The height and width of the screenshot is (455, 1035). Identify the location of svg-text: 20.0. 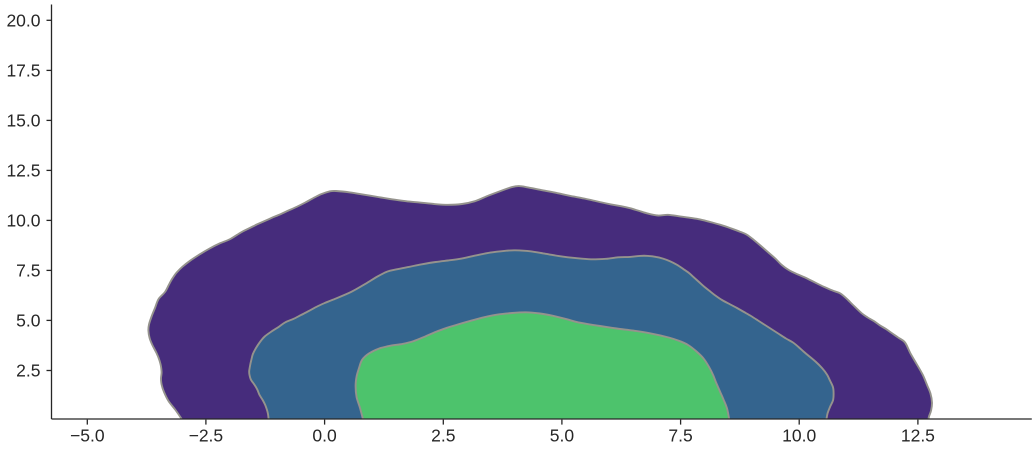
(23, 21).